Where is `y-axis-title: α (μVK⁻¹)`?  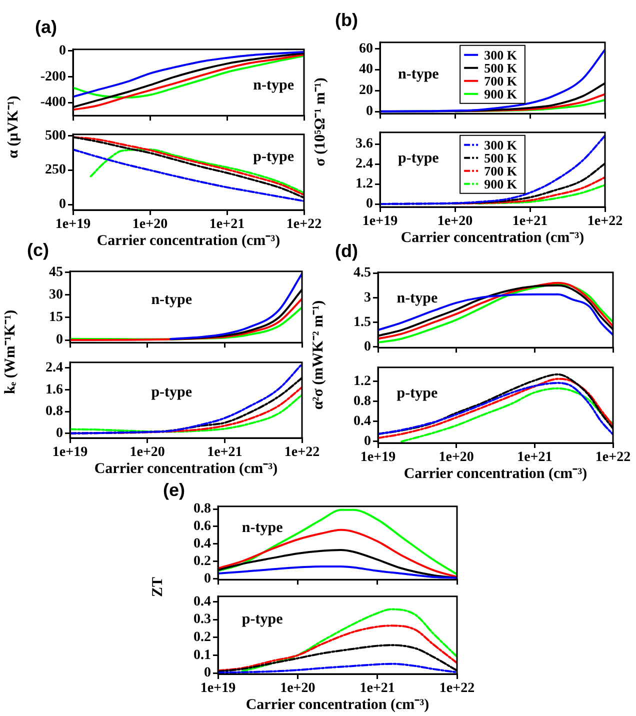 y-axis-title: α (μVK⁻¹) is located at coordinates (13, 127).